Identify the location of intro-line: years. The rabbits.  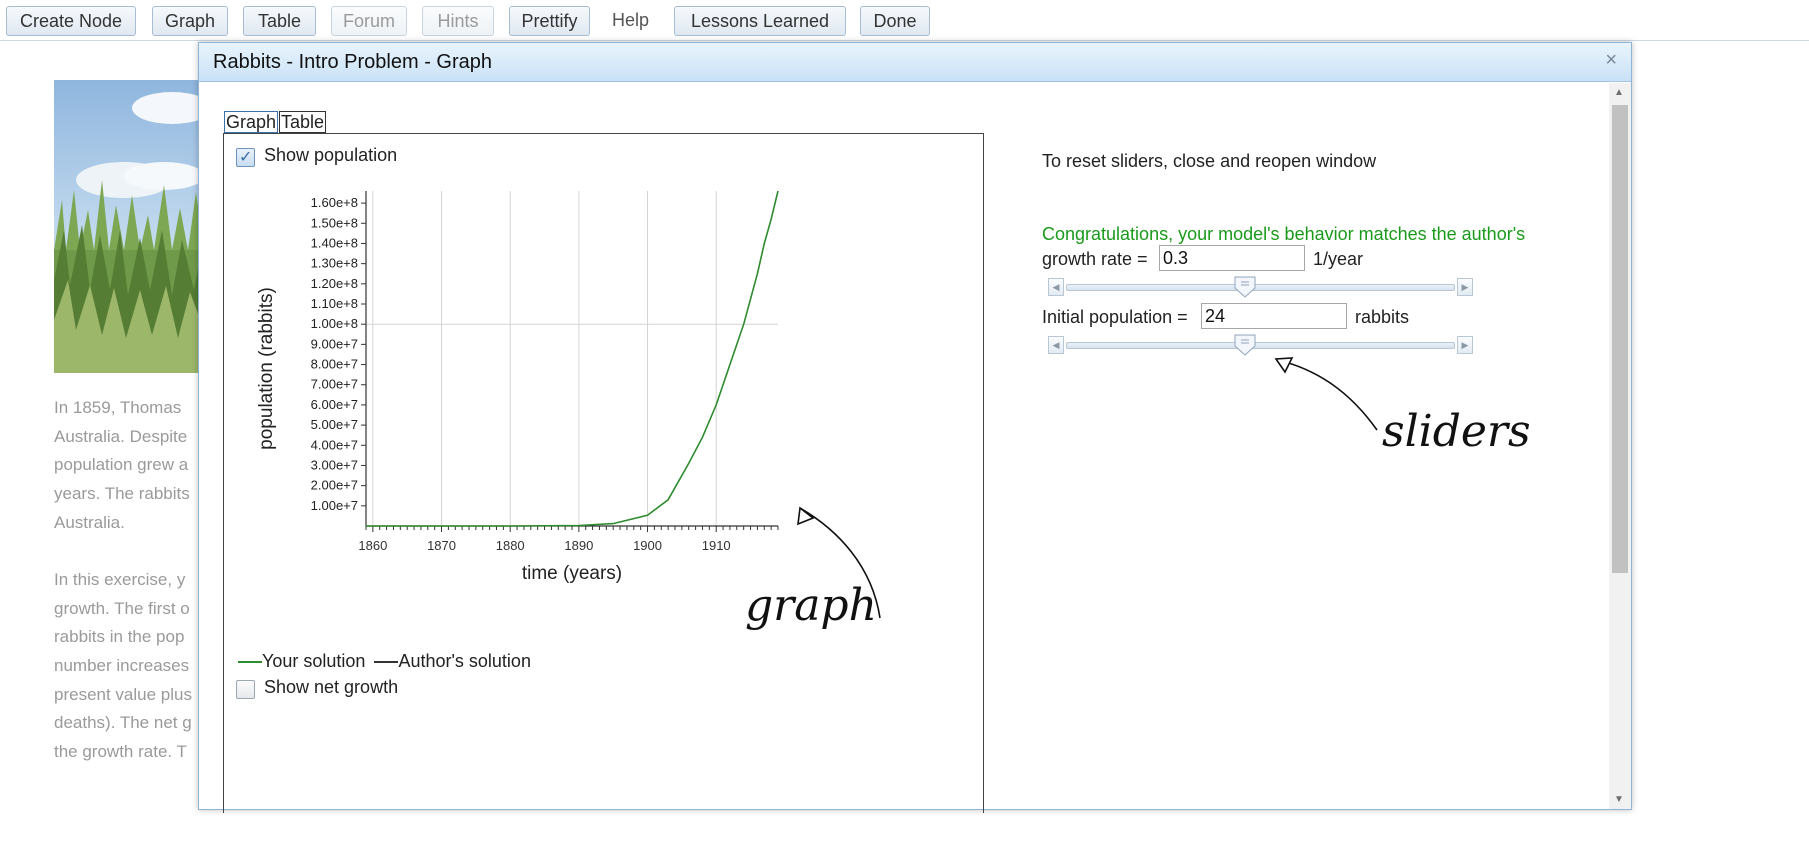
(122, 494).